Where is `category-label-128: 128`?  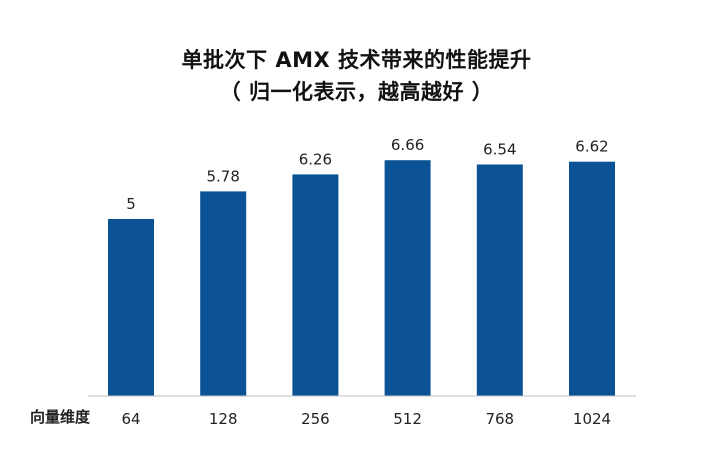 category-label-128: 128 is located at coordinates (223, 419).